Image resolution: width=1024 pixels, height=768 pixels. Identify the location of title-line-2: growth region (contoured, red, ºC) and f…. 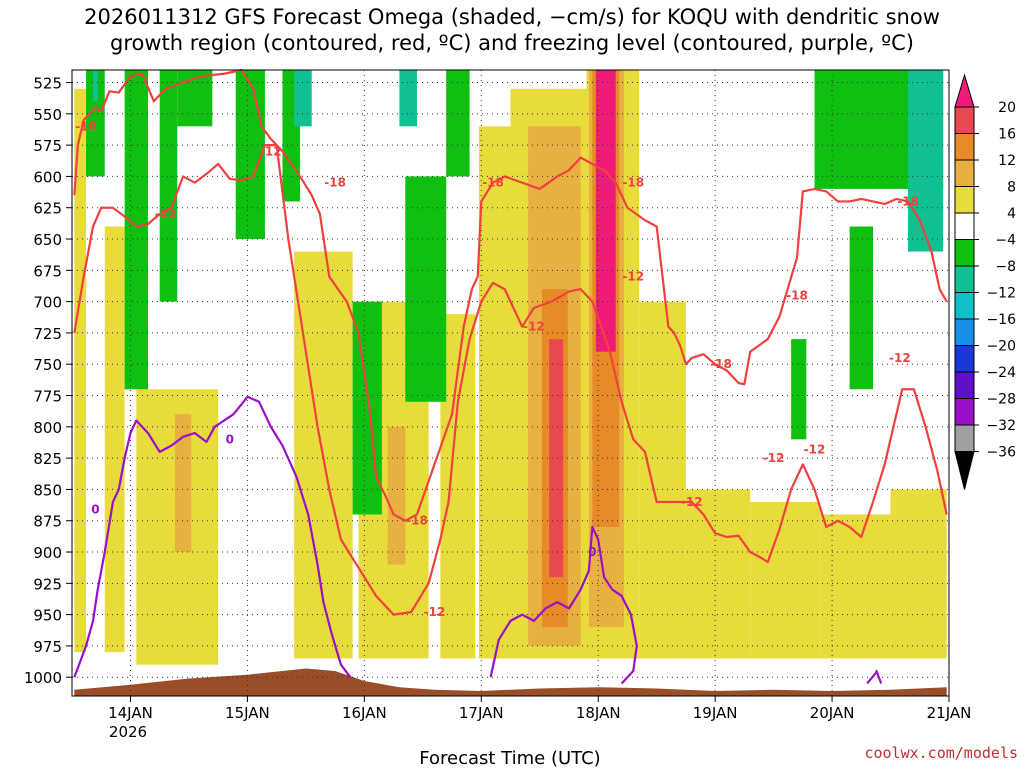
(512, 43).